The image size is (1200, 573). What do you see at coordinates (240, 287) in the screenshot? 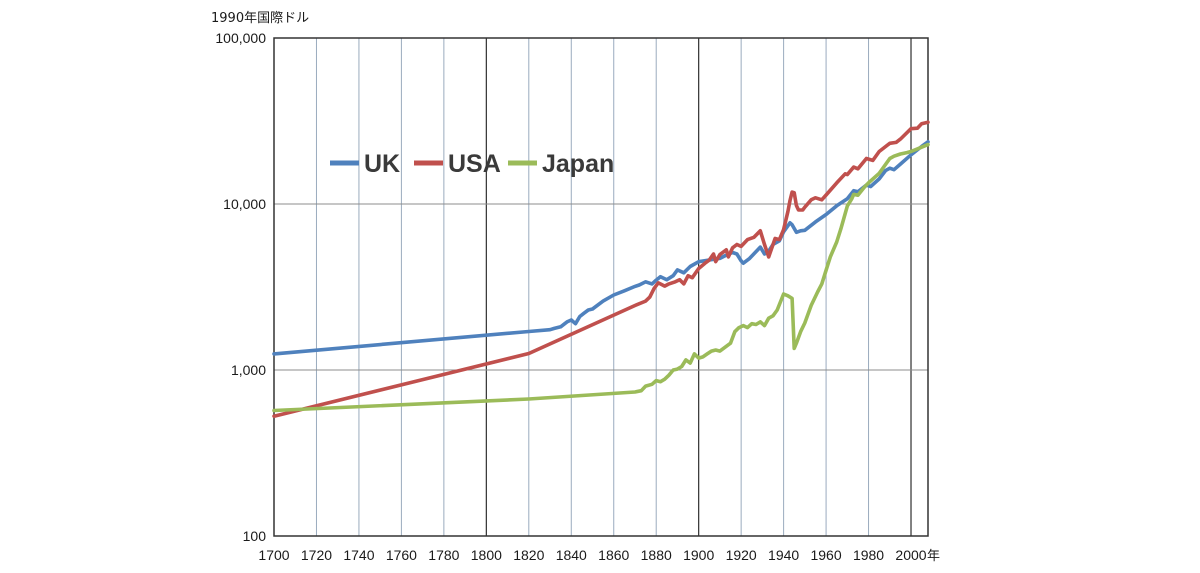
I see `y-tick-labels: 100 1,000 10,000 100,000` at bounding box center [240, 287].